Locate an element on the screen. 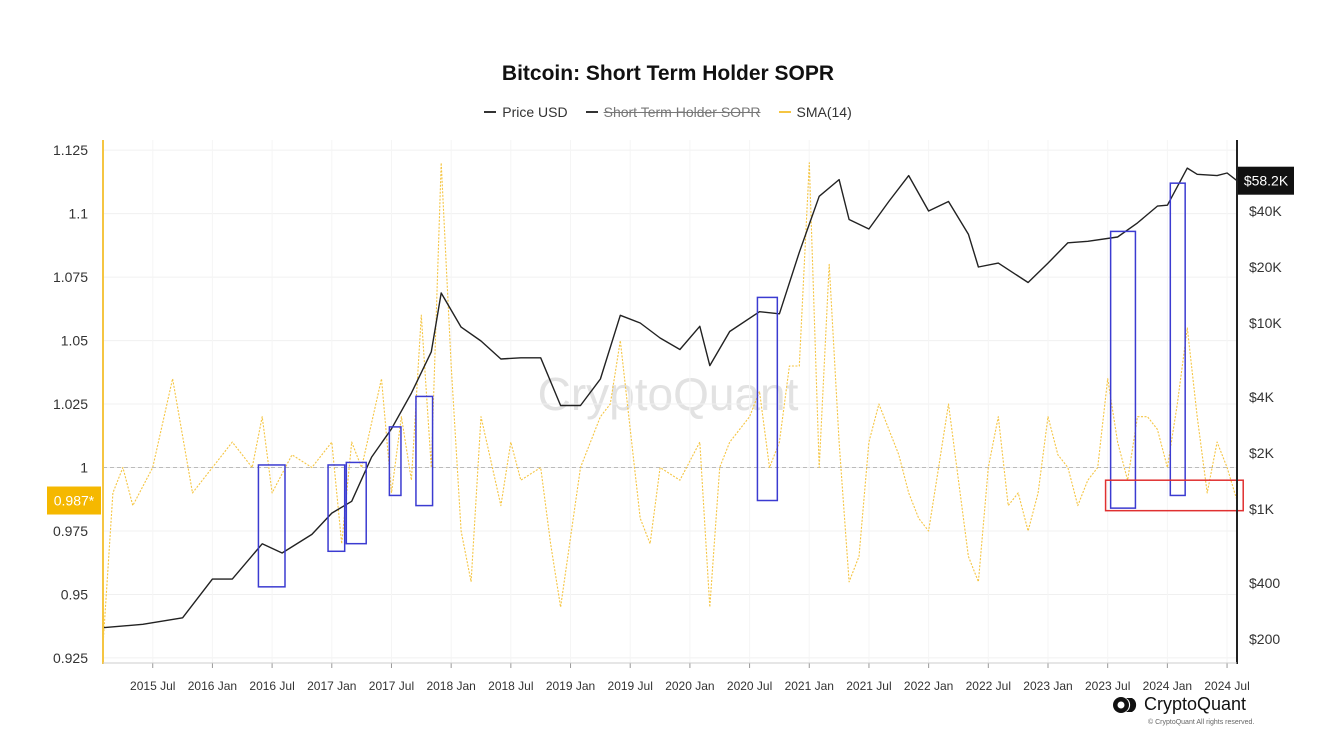  y-left-tick-label: 1.125 is located at coordinates (70, 150).